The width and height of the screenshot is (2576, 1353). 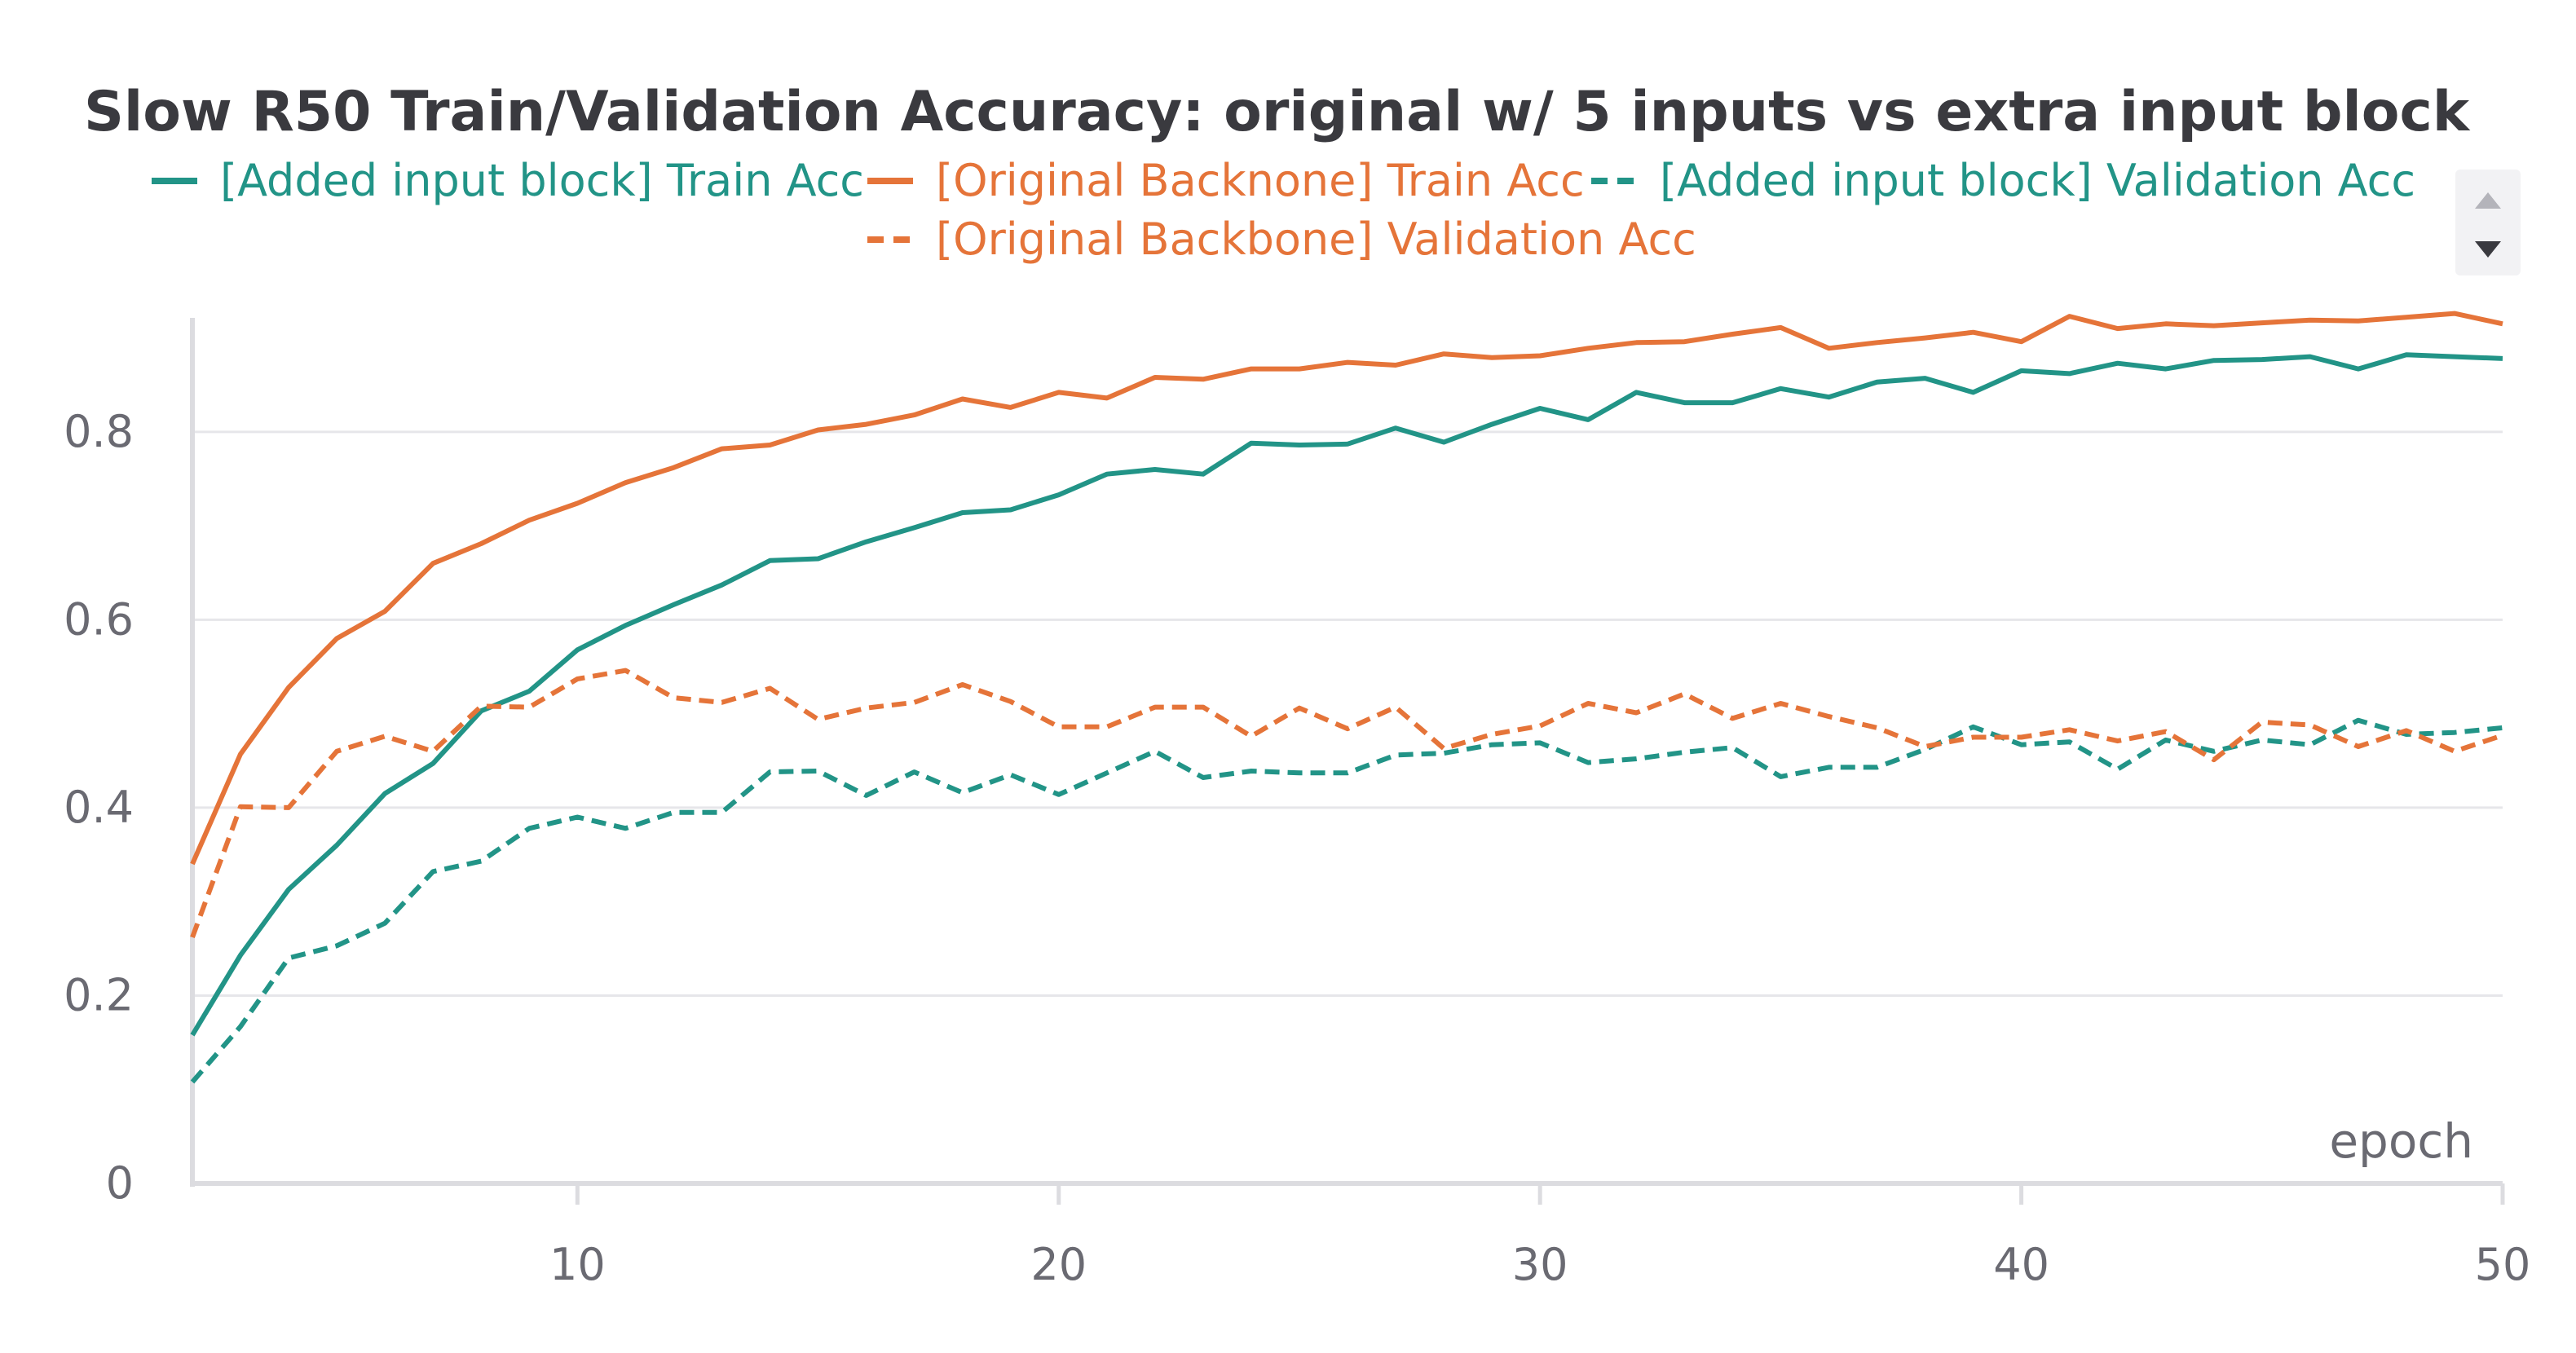 I want to click on legend-scroll-background, so click(x=2488, y=222).